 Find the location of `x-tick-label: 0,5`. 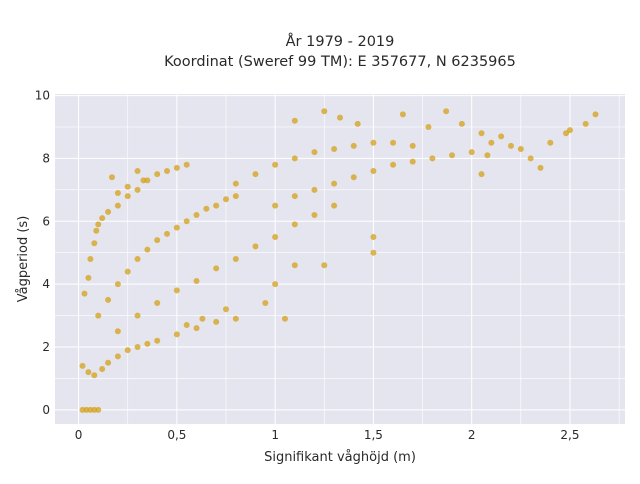

x-tick-label: 0,5 is located at coordinates (176, 435).